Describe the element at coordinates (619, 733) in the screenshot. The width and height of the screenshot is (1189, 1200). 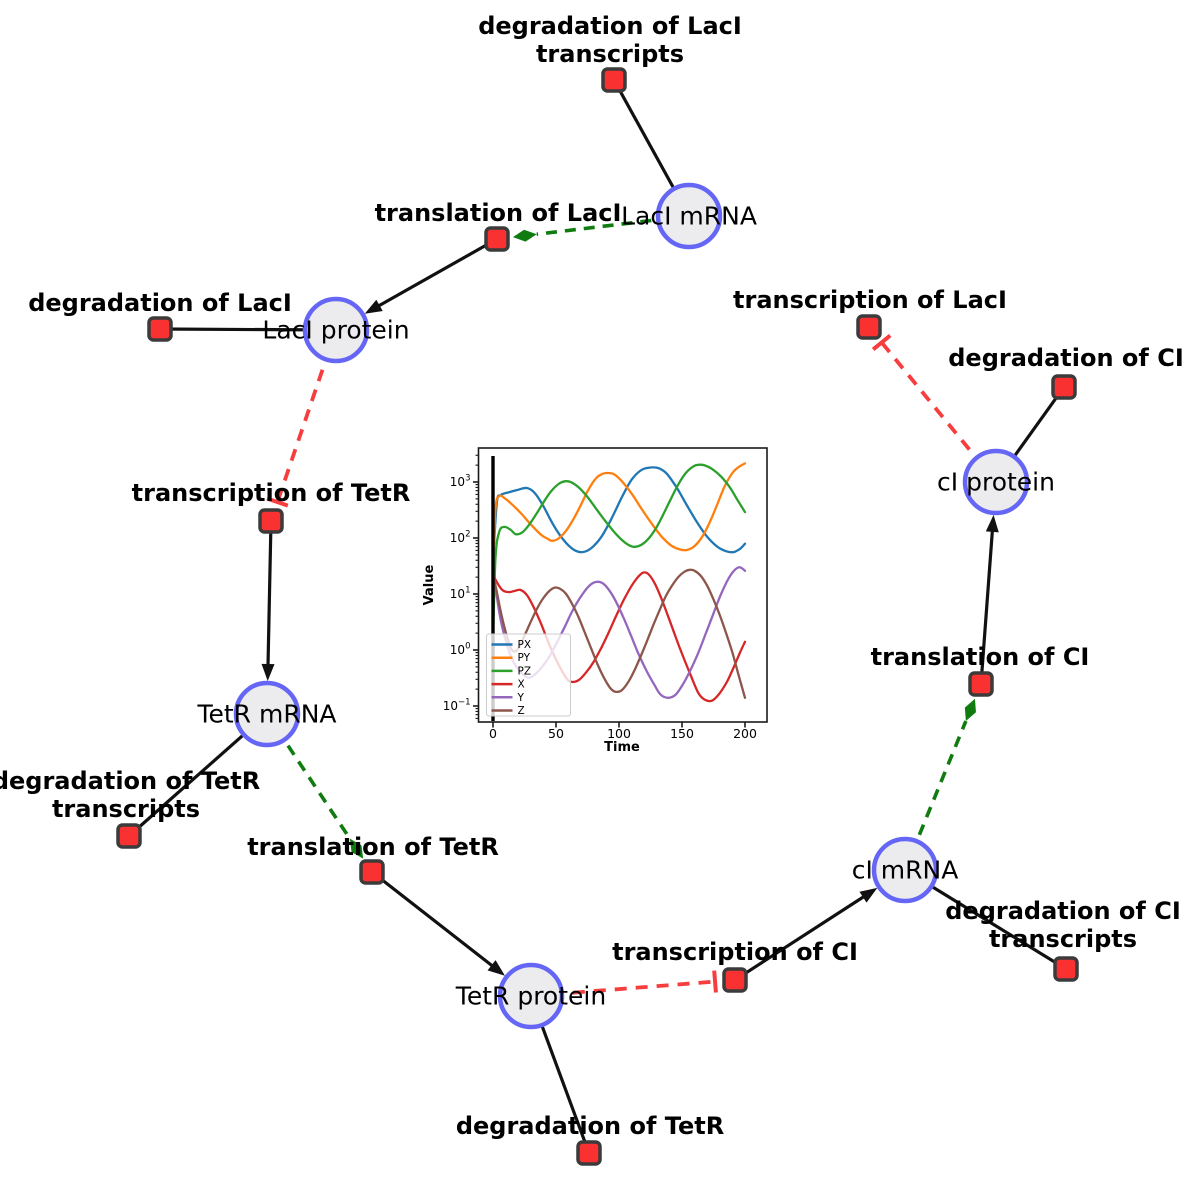
I see `x-tick-label: 100` at that location.